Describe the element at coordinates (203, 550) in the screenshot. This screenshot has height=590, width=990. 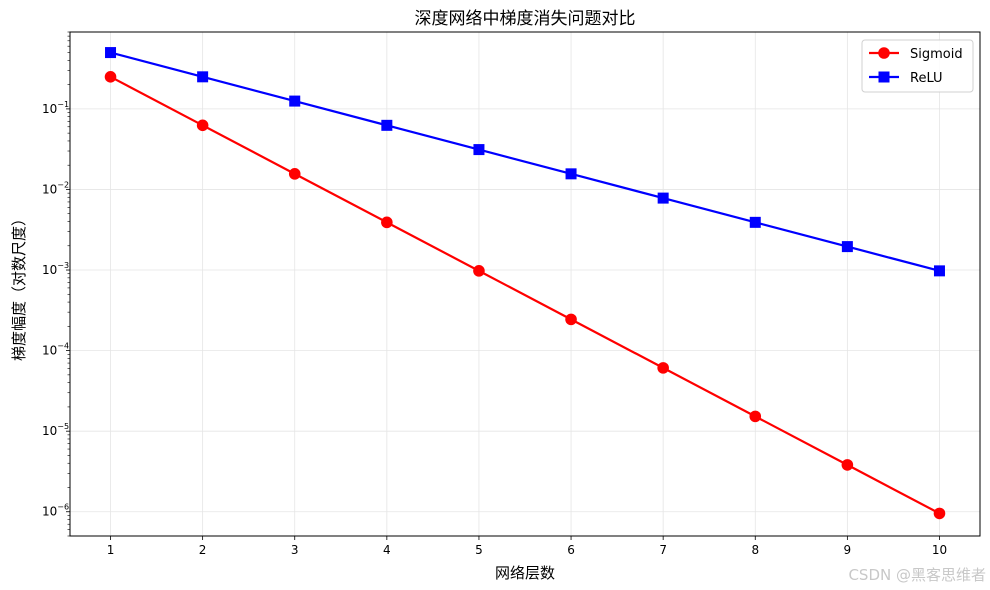
I see `x-tick-label-2: 2` at that location.